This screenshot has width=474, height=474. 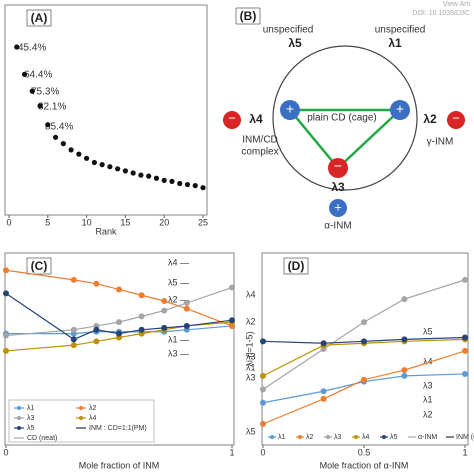 I want to click on label: λ3, so click(x=338, y=187).